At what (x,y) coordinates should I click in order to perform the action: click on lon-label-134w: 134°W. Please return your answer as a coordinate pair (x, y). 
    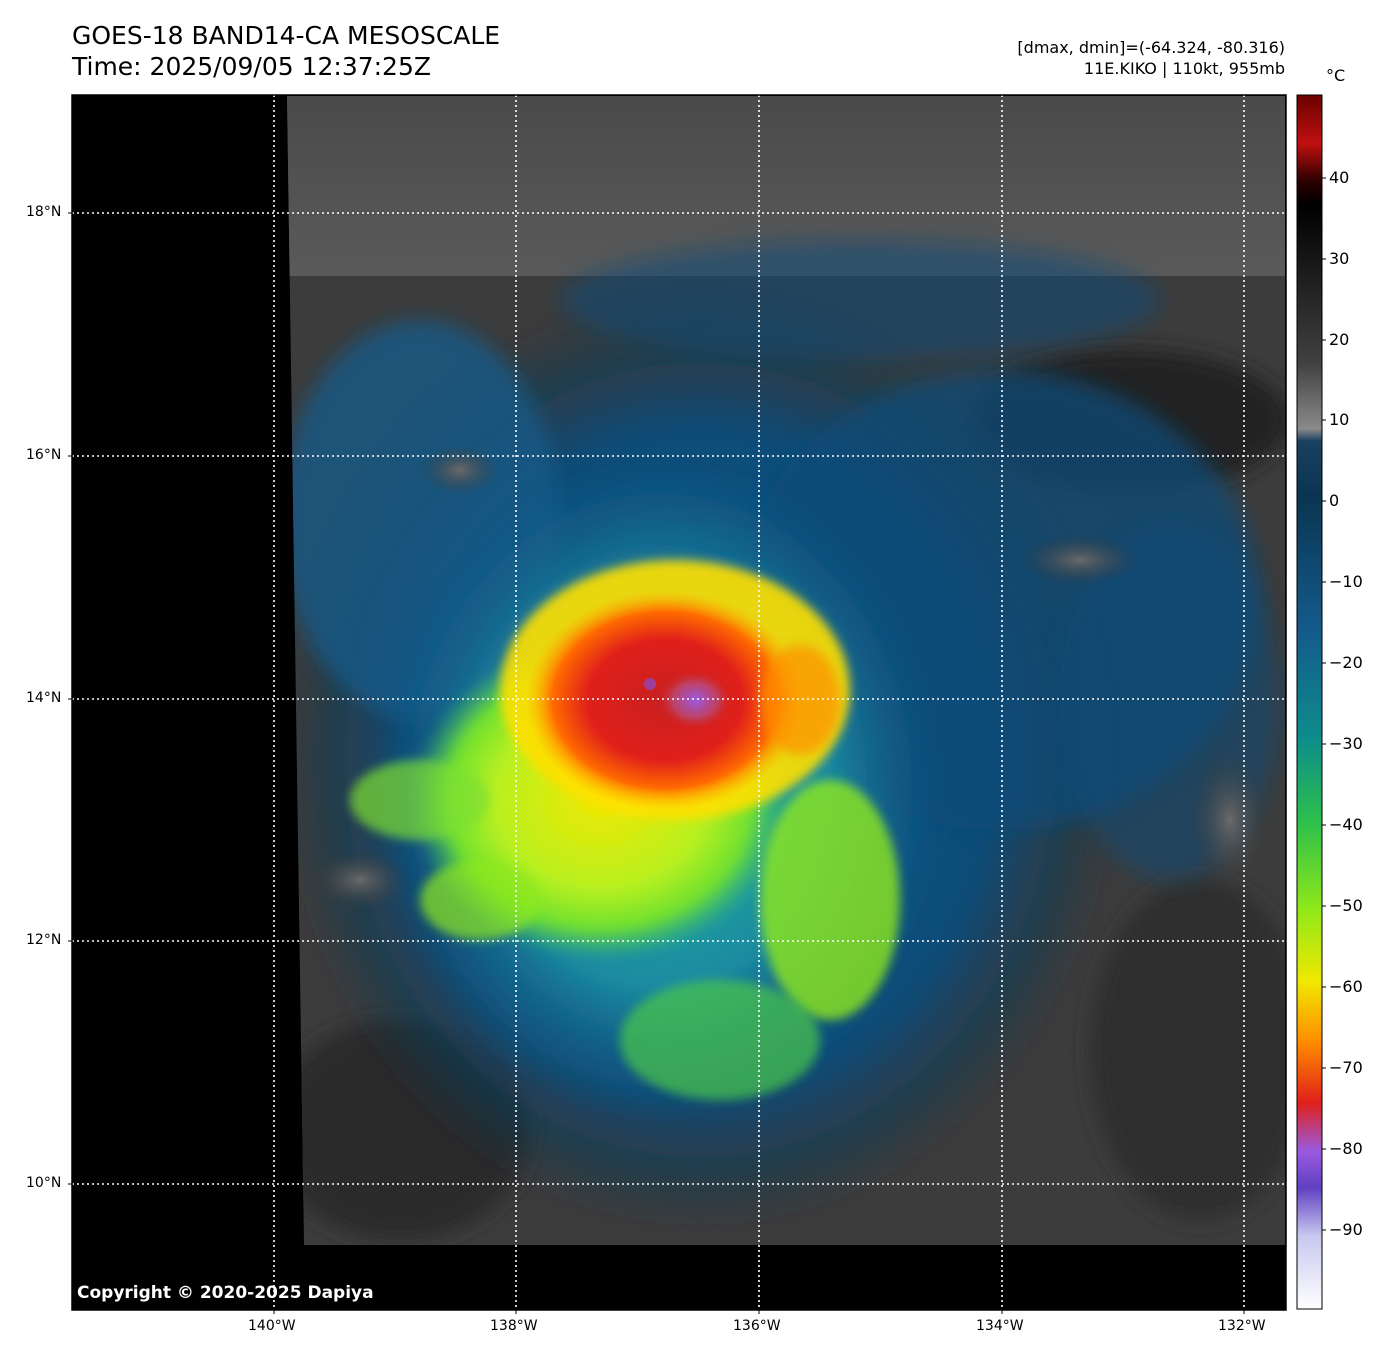
    Looking at the image, I should click on (1000, 1326).